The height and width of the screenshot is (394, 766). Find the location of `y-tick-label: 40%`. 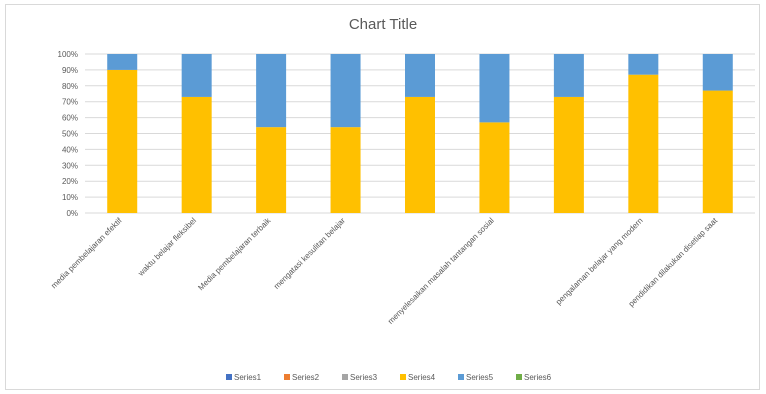

y-tick-label: 40% is located at coordinates (70, 149).